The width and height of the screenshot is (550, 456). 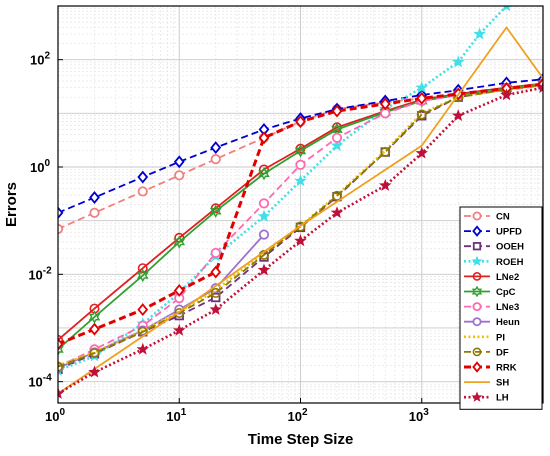 What do you see at coordinates (486, 397) in the screenshot?
I see `legend-item: LH` at bounding box center [486, 397].